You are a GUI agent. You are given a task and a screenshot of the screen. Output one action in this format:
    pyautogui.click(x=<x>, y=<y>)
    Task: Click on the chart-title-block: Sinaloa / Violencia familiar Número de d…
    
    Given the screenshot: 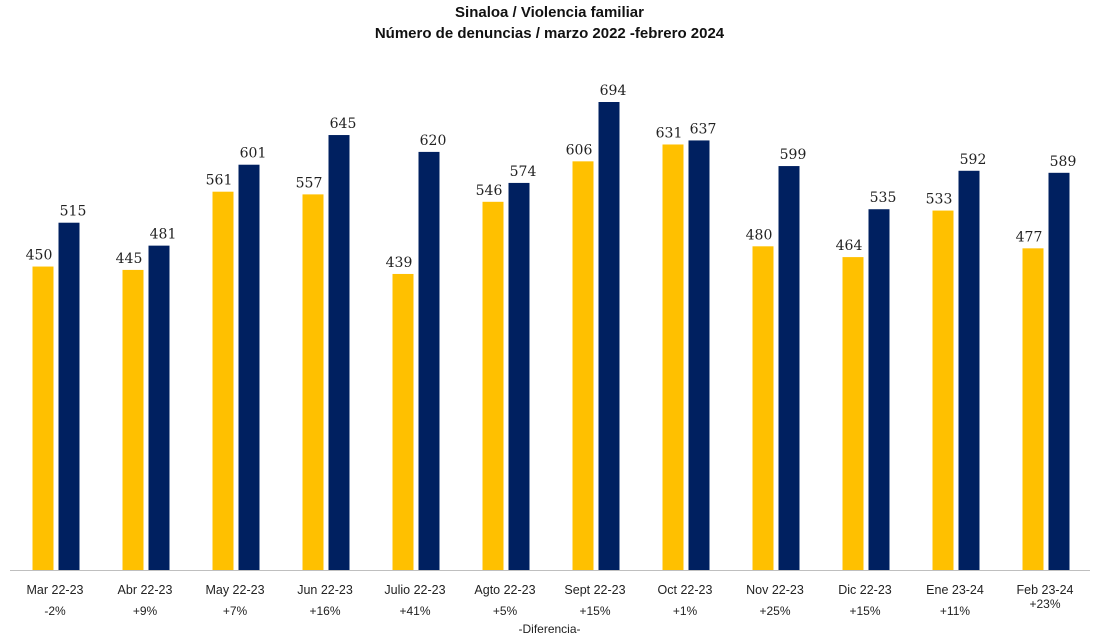 What is the action you would take?
    pyautogui.click(x=549, y=23)
    